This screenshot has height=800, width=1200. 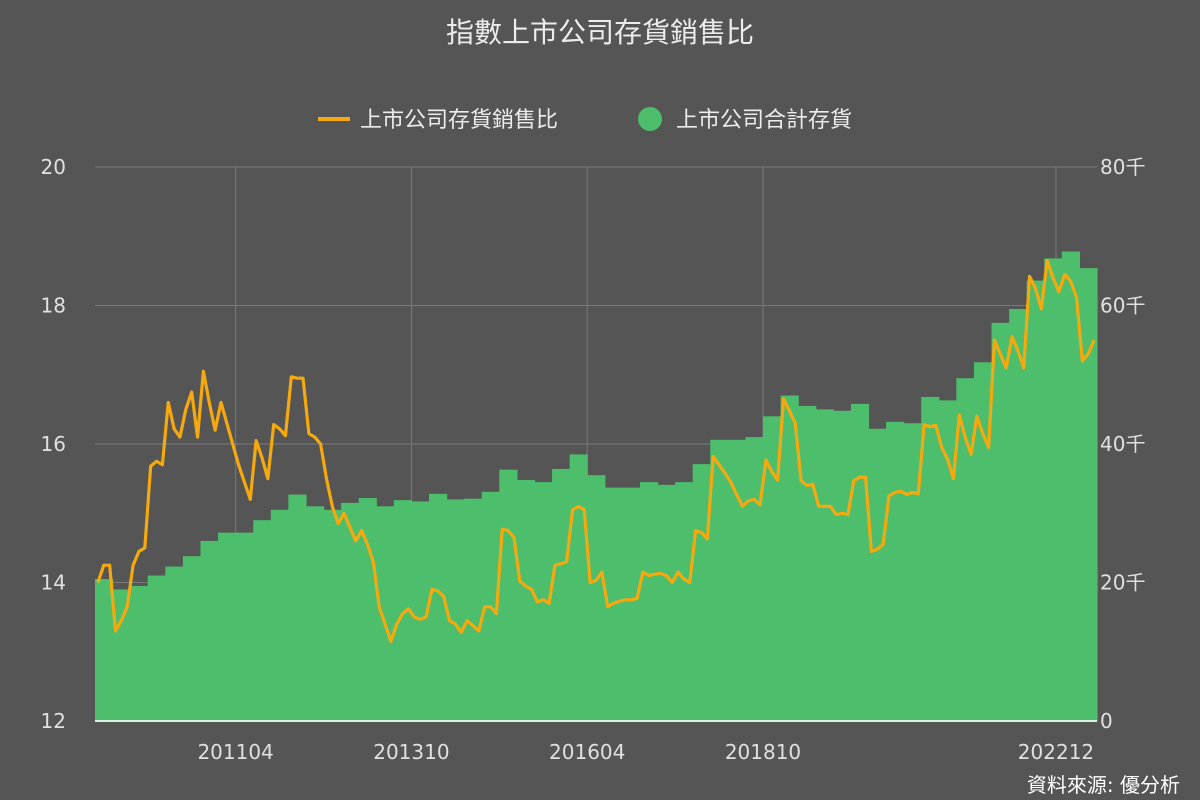 I want to click on chart-title: 指數上市公司存貨銷售比, so click(x=600, y=32).